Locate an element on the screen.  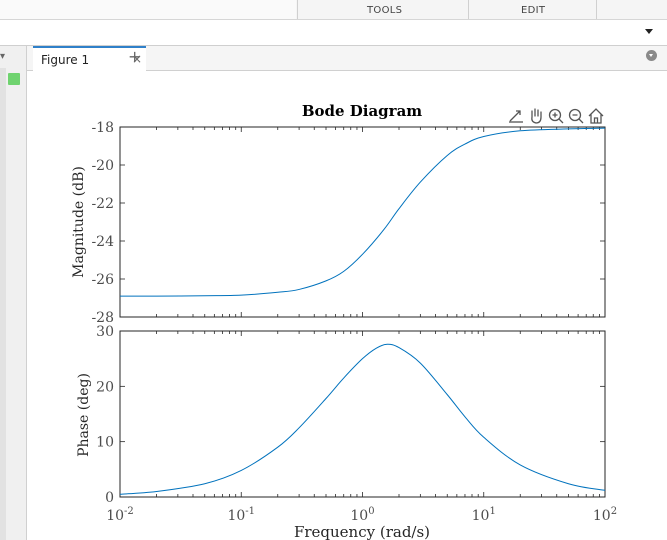
magnitude-y-tick-label: -18 is located at coordinates (102, 128).